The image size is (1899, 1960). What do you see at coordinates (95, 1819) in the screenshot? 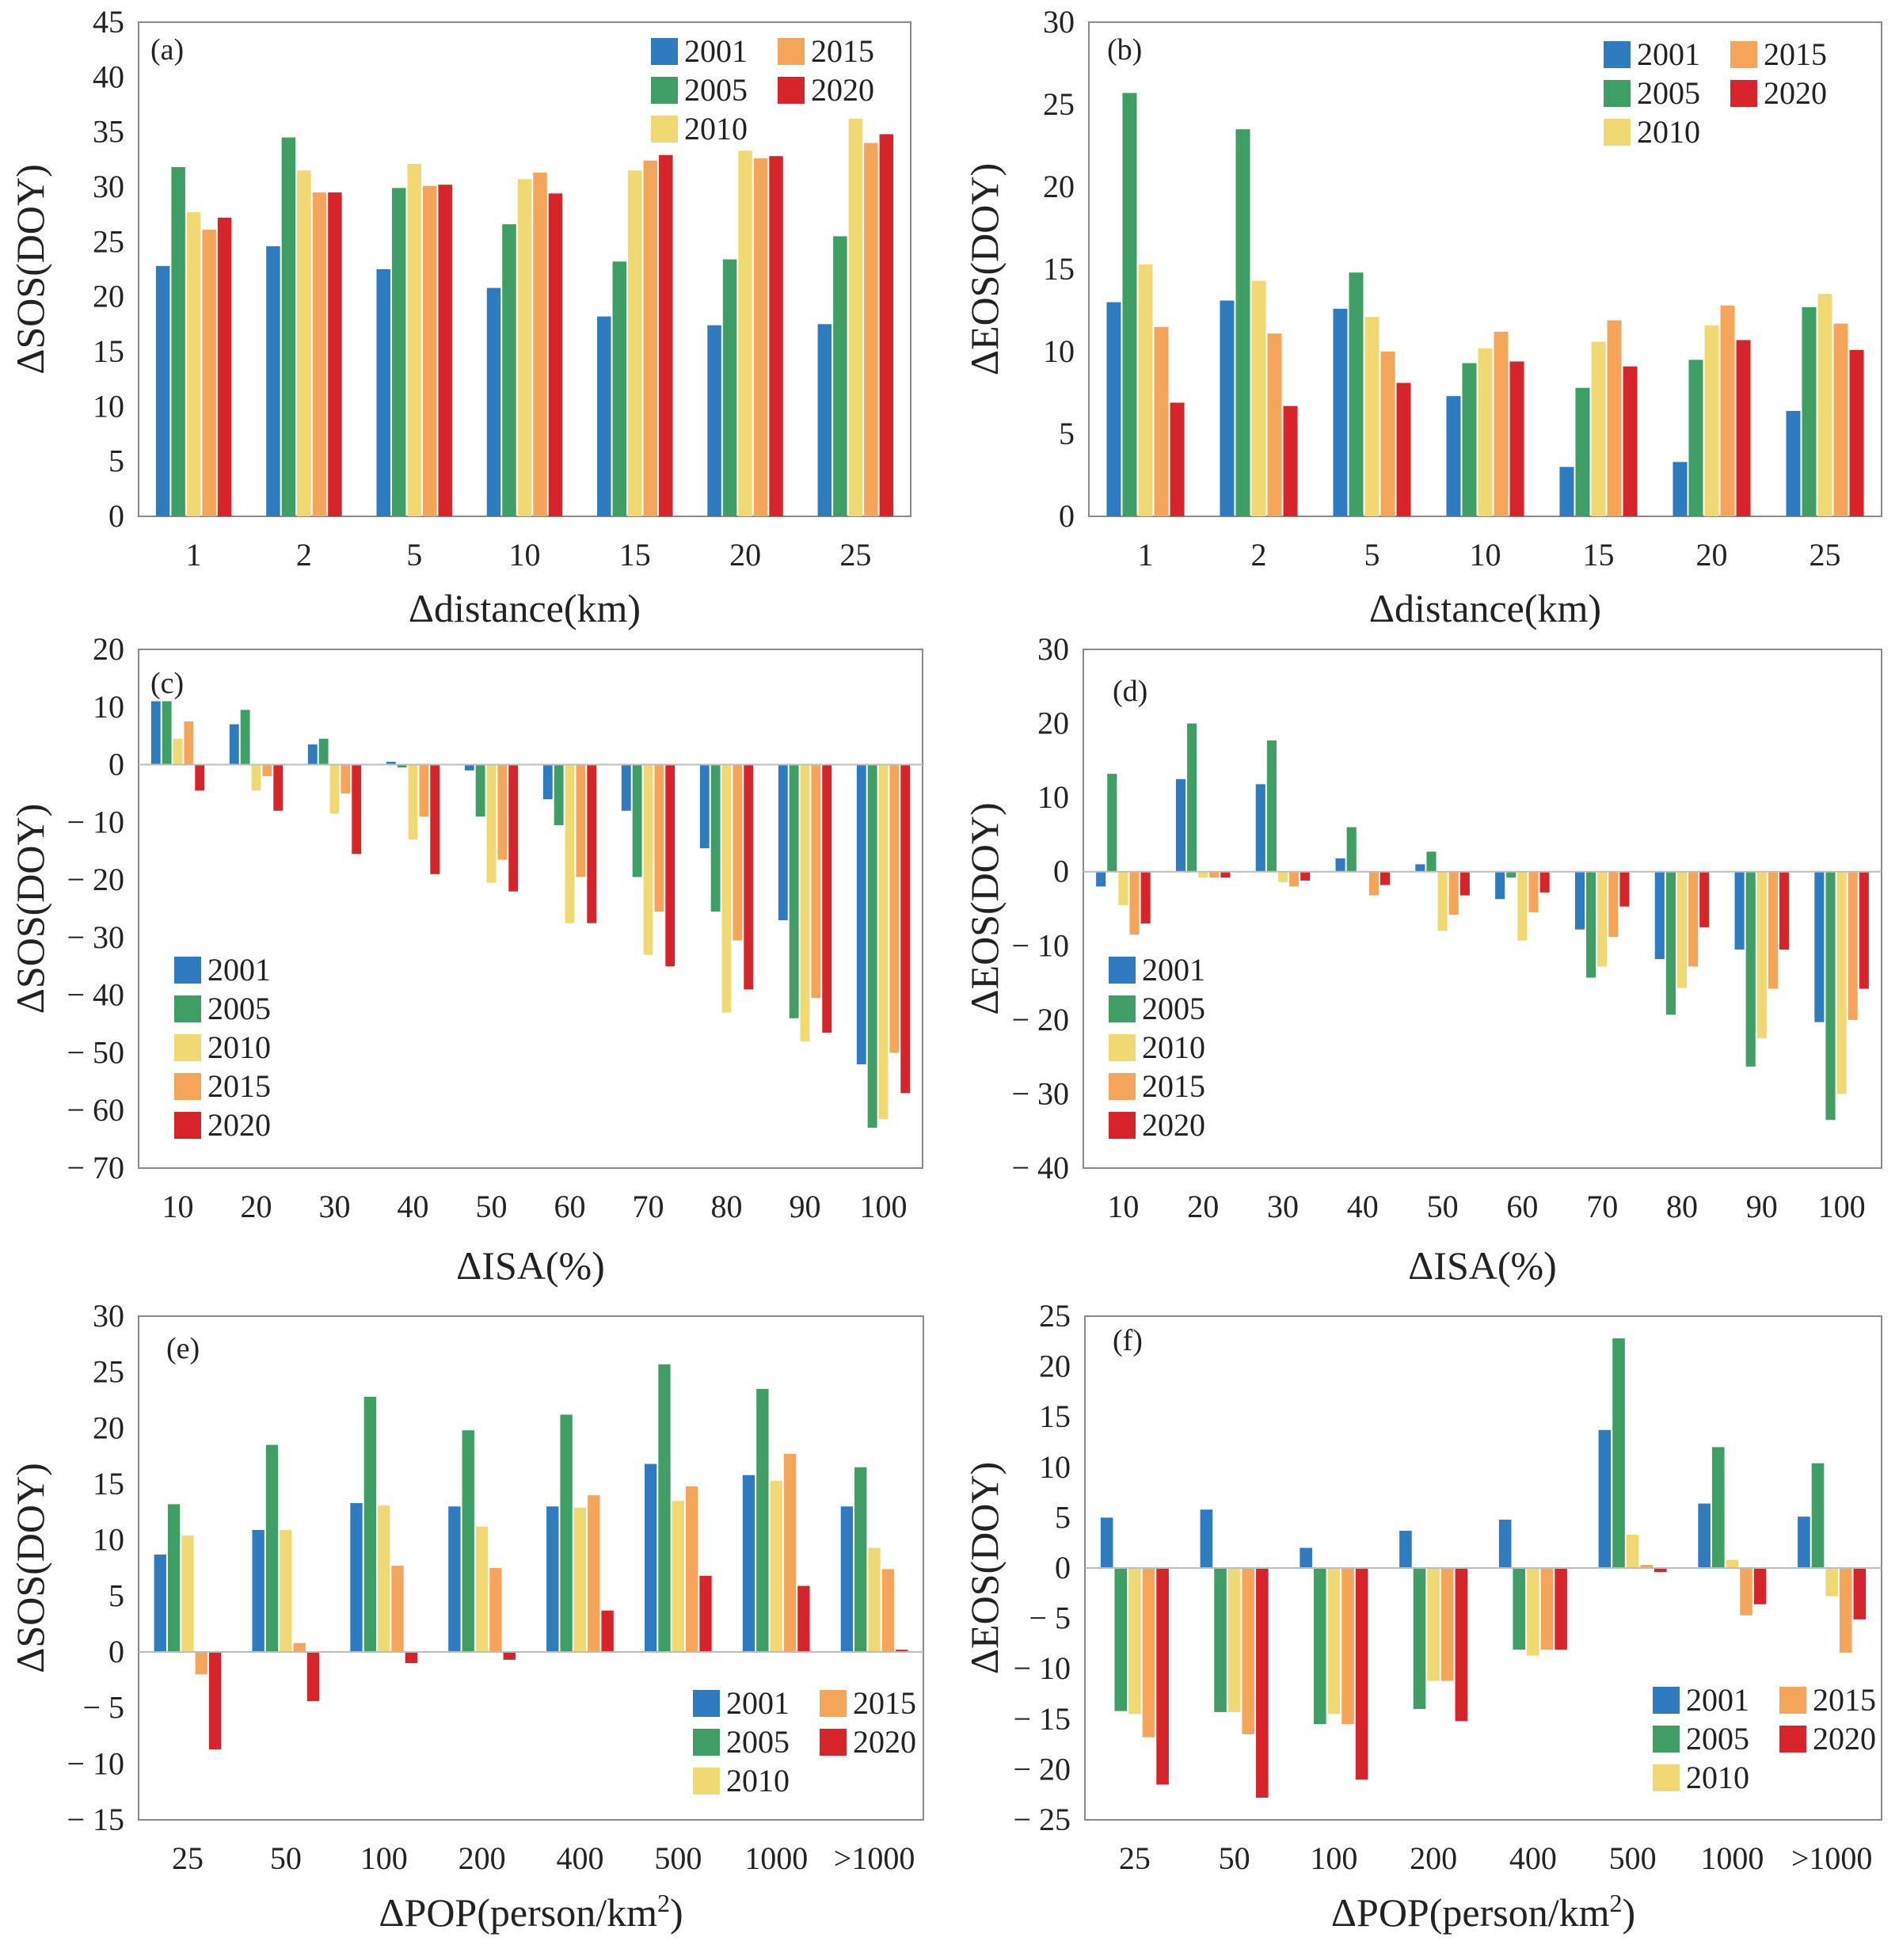
I see `y-tick-label: − 15` at bounding box center [95, 1819].